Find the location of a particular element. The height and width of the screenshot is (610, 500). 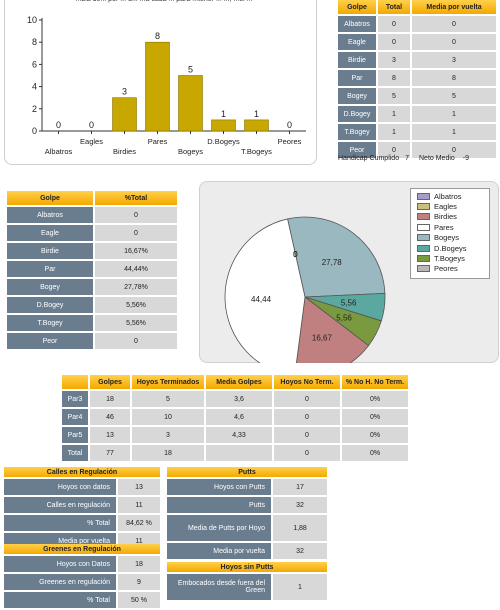

pie-value-label: 0 is located at coordinates (295, 254).